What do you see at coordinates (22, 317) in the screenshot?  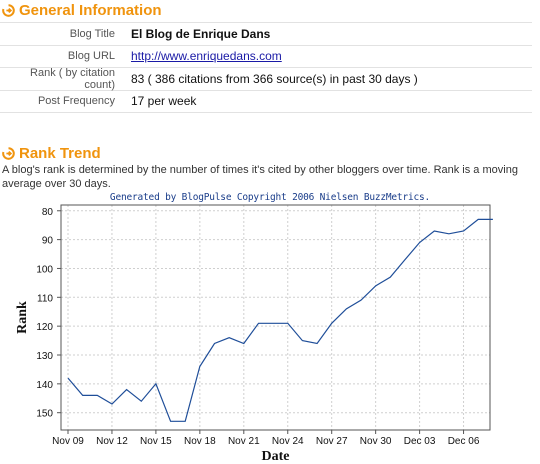 I see `y-axis-title: Rank` at bounding box center [22, 317].